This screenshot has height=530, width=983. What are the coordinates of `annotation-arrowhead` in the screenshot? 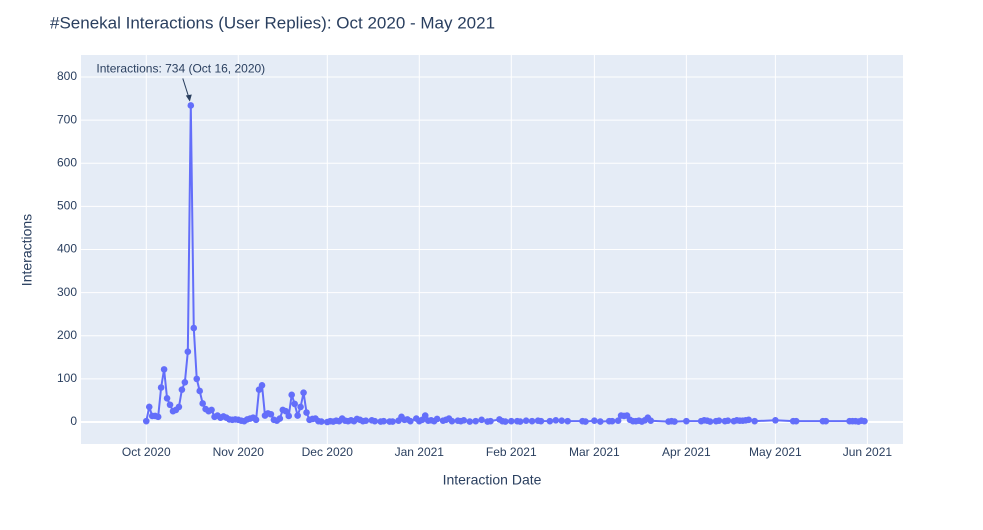 It's located at (188, 98).